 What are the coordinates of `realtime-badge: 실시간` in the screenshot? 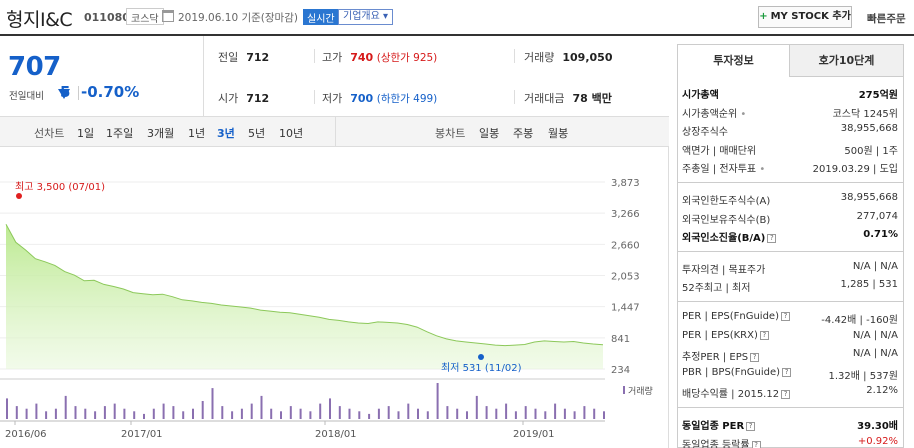 It's located at (321, 17).